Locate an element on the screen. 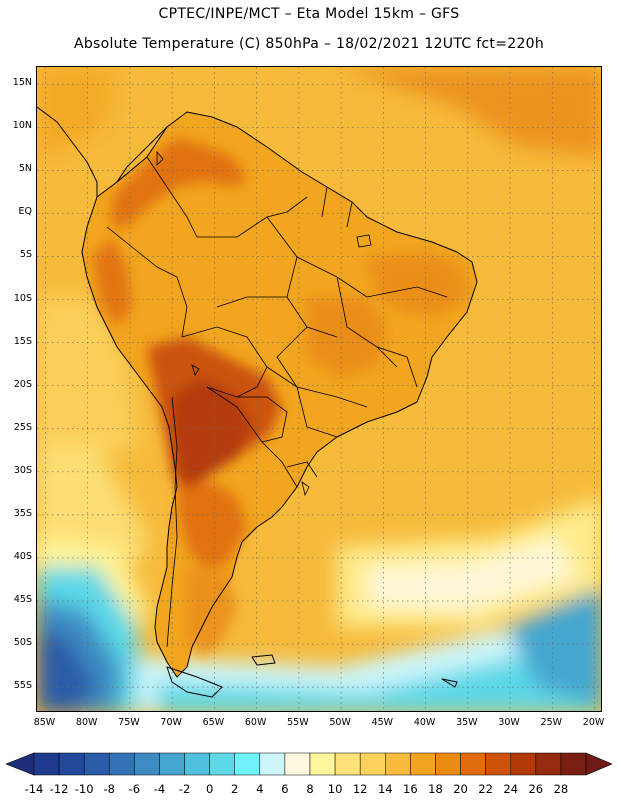 This screenshot has height=800, width=618. lon-label: 70W is located at coordinates (171, 722).